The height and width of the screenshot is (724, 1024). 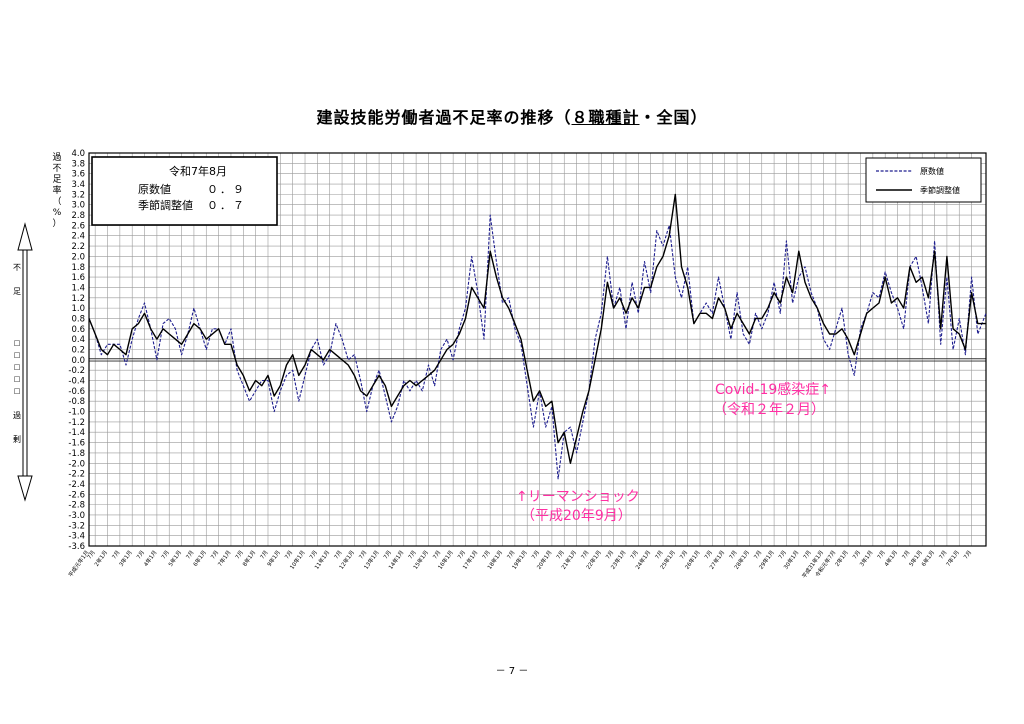 What do you see at coordinates (56, 179) in the screenshot?
I see `y-axis-label-char: 足` at bounding box center [56, 179].